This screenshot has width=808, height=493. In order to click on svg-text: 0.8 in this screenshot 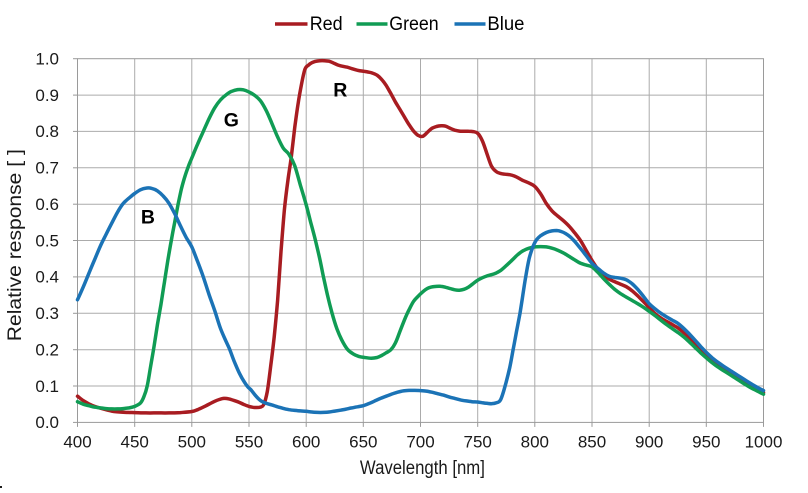, I will do `click(47, 131)`.